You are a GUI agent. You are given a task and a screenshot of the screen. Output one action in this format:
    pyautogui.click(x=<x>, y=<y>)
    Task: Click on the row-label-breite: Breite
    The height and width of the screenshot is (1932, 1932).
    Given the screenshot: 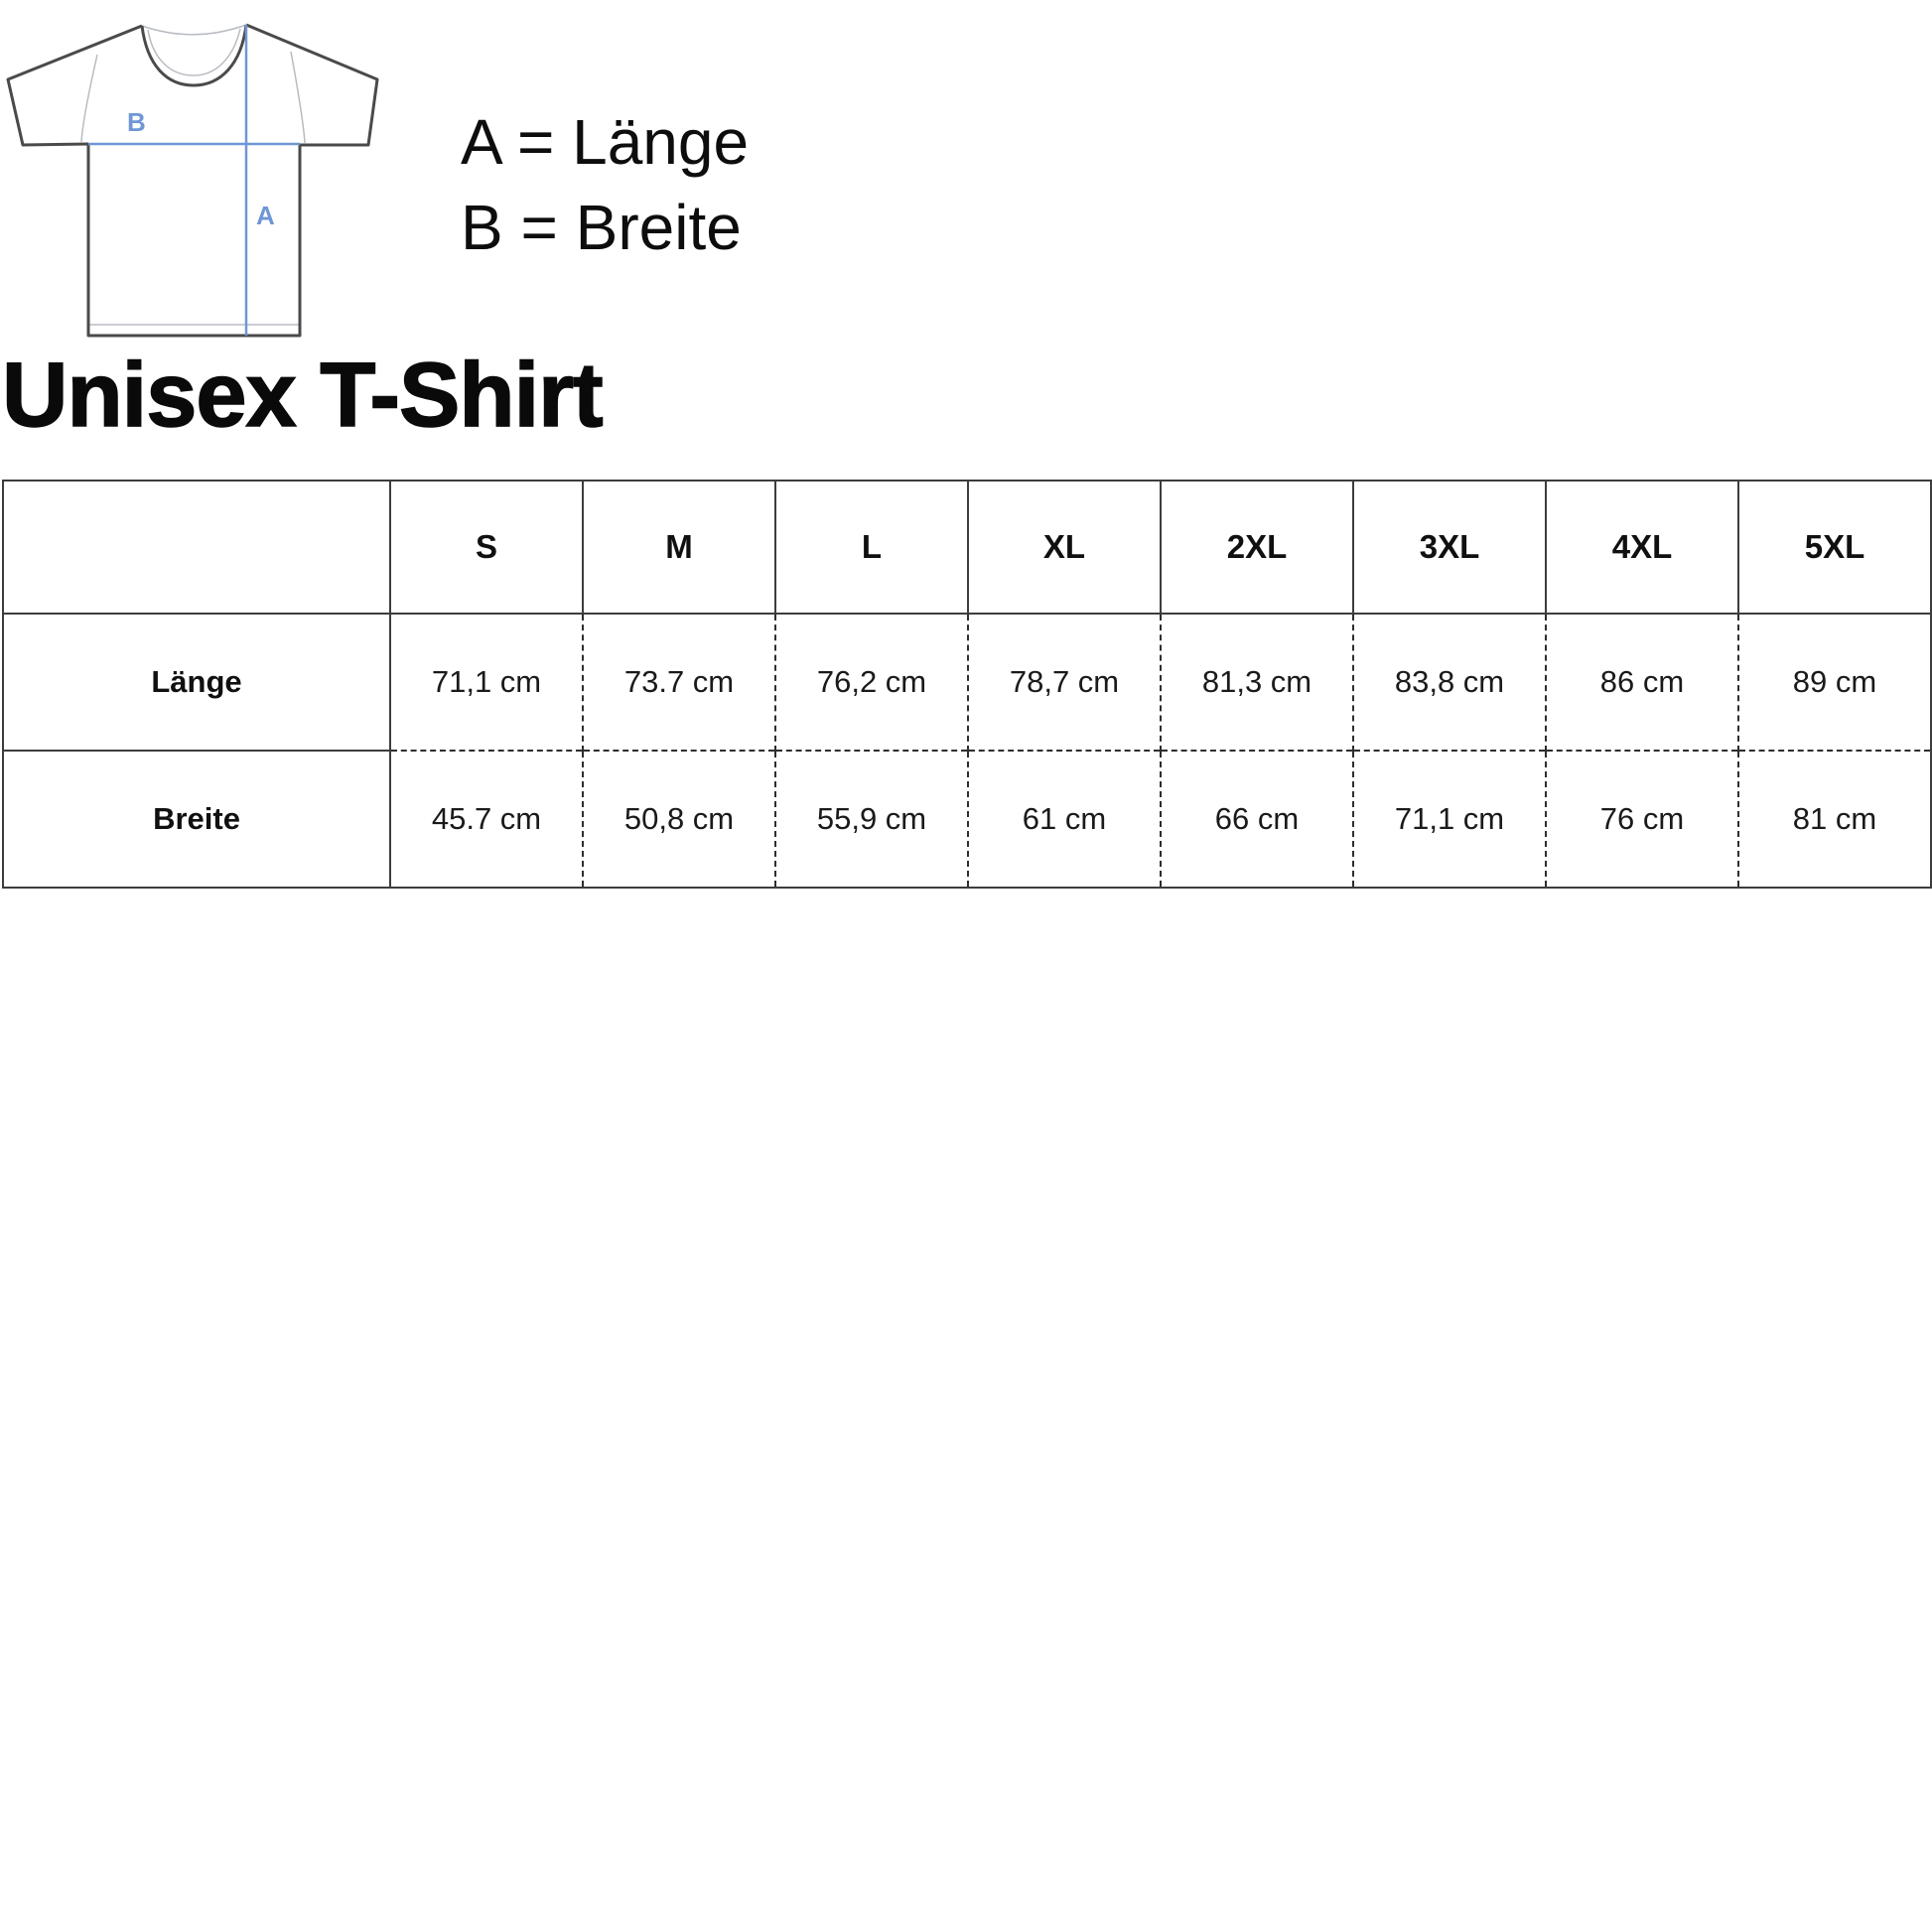 What is the action you would take?
    pyautogui.click(x=197, y=819)
    